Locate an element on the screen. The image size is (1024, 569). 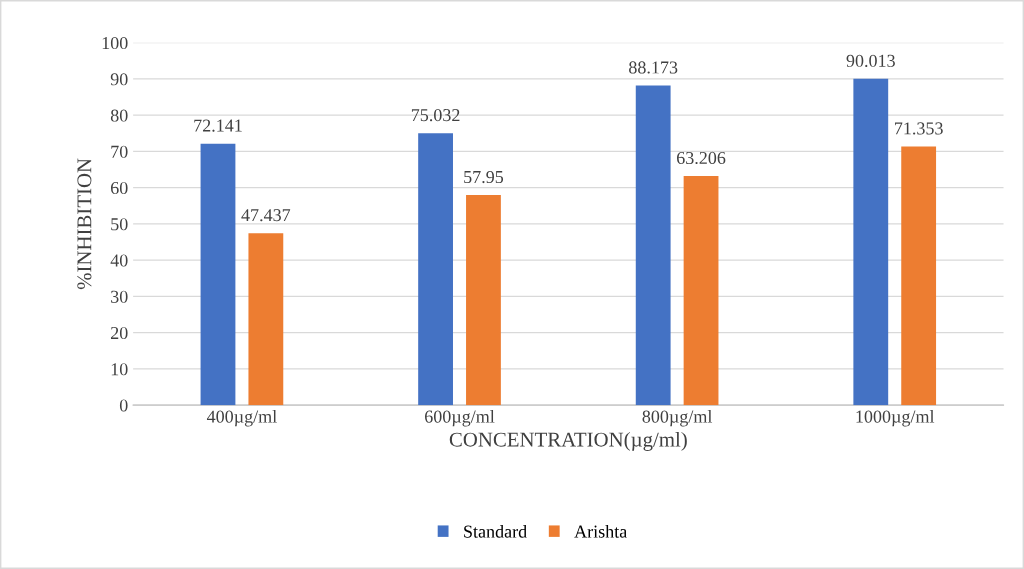
x-axis-title: CONCENTRATION(µg/ml) is located at coordinates (568, 441).